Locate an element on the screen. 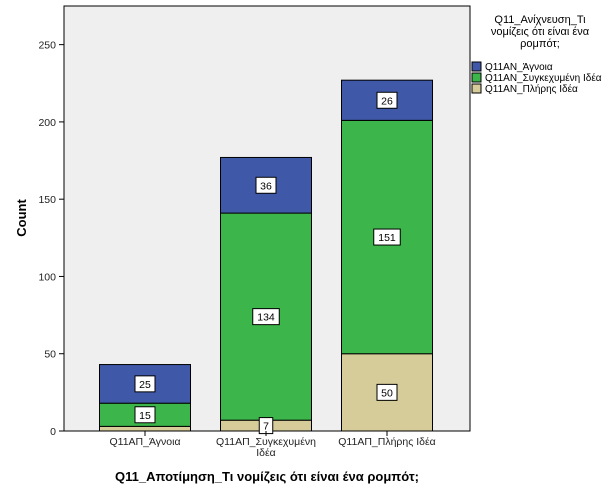 The height and width of the screenshot is (501, 613). y-tick-label: 100 is located at coordinates (47, 277).